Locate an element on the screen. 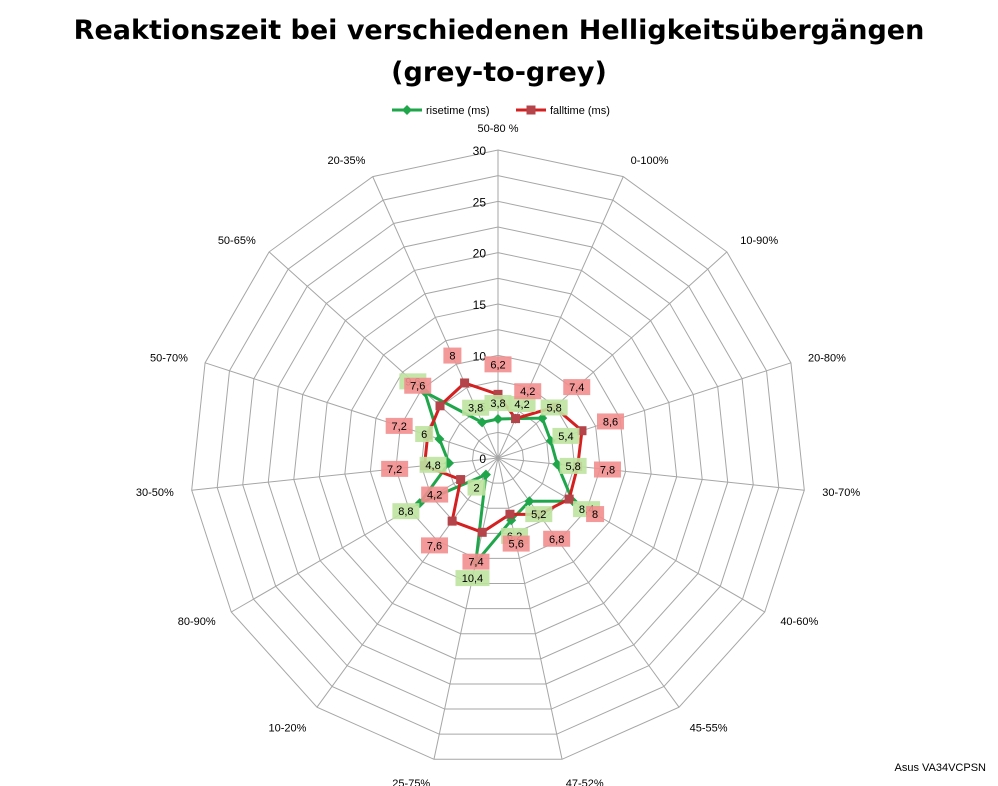 The width and height of the screenshot is (998, 786). data-label: 8,6 is located at coordinates (610, 422).